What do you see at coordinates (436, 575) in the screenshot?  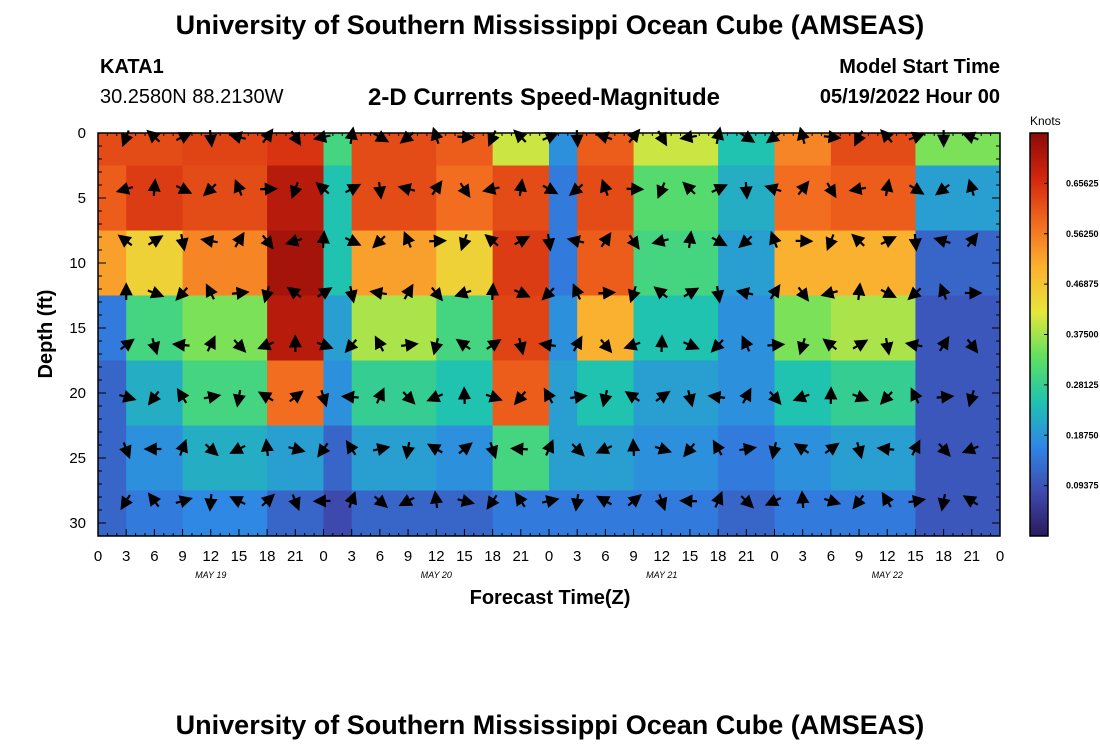 I see `date-label: MAY 20` at bounding box center [436, 575].